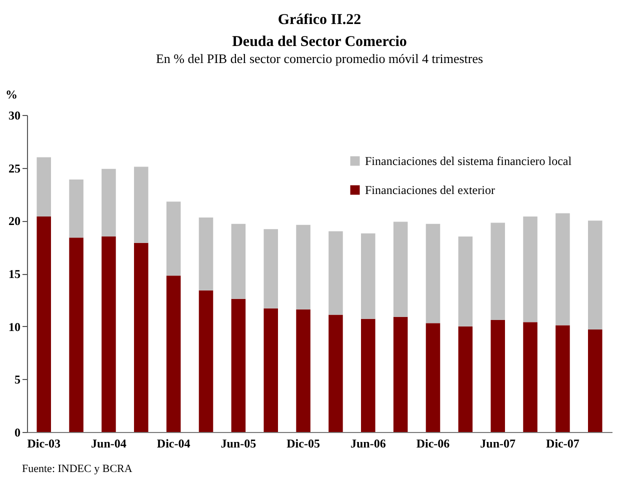 The image size is (636, 484). What do you see at coordinates (368, 443) in the screenshot?
I see `x-tick-label: Jun-06` at bounding box center [368, 443].